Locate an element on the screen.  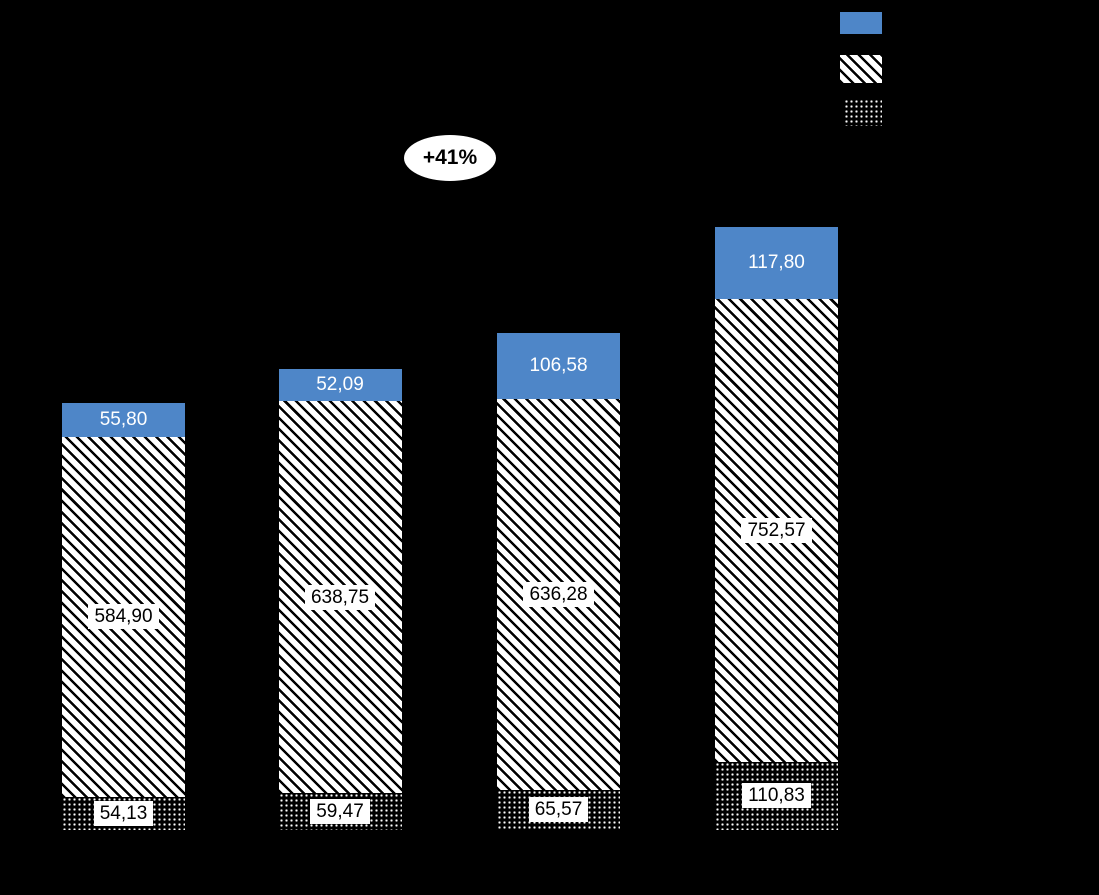
value-label: 636,28 is located at coordinates (558, 594).